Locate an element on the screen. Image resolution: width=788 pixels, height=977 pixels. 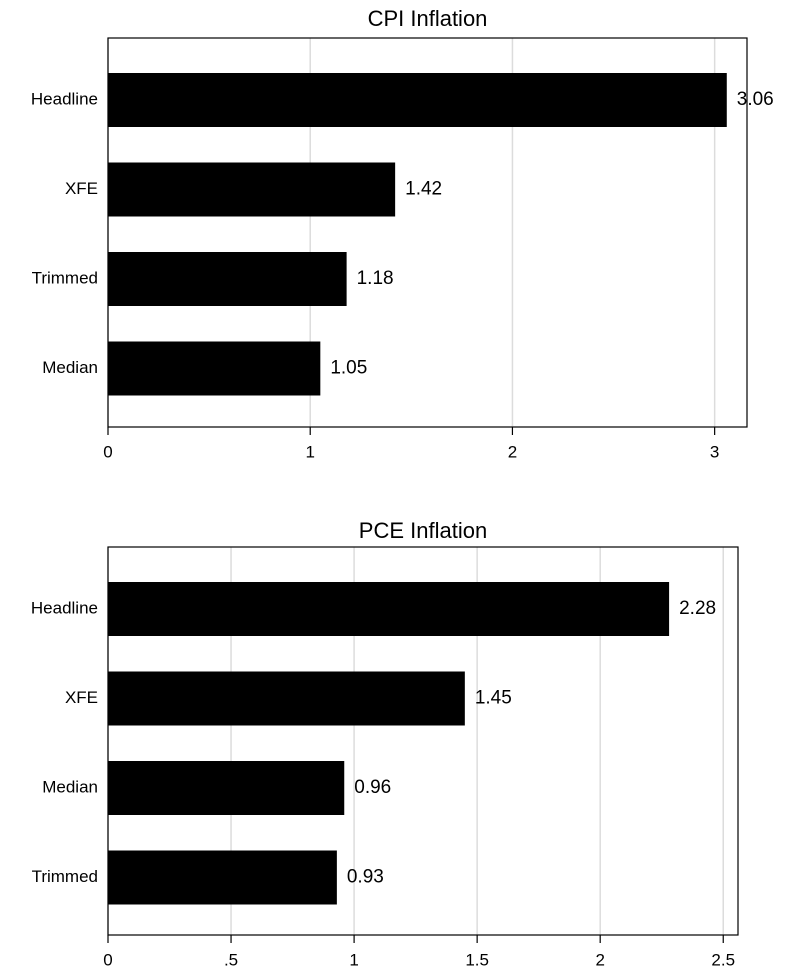
value-label: 0.93 is located at coordinates (365, 877).